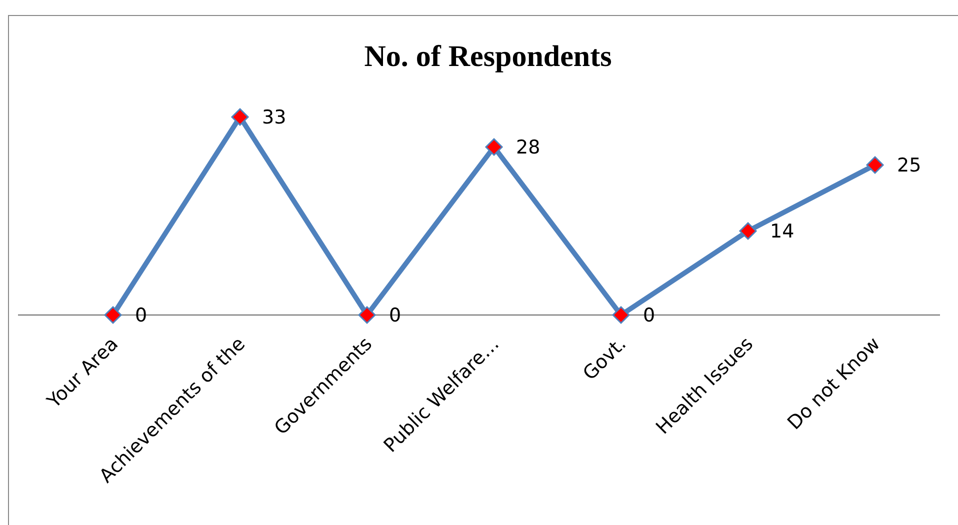 The height and width of the screenshot is (525, 958). What do you see at coordinates (488, 56) in the screenshot?
I see `chart-title: No. of Respondents` at bounding box center [488, 56].